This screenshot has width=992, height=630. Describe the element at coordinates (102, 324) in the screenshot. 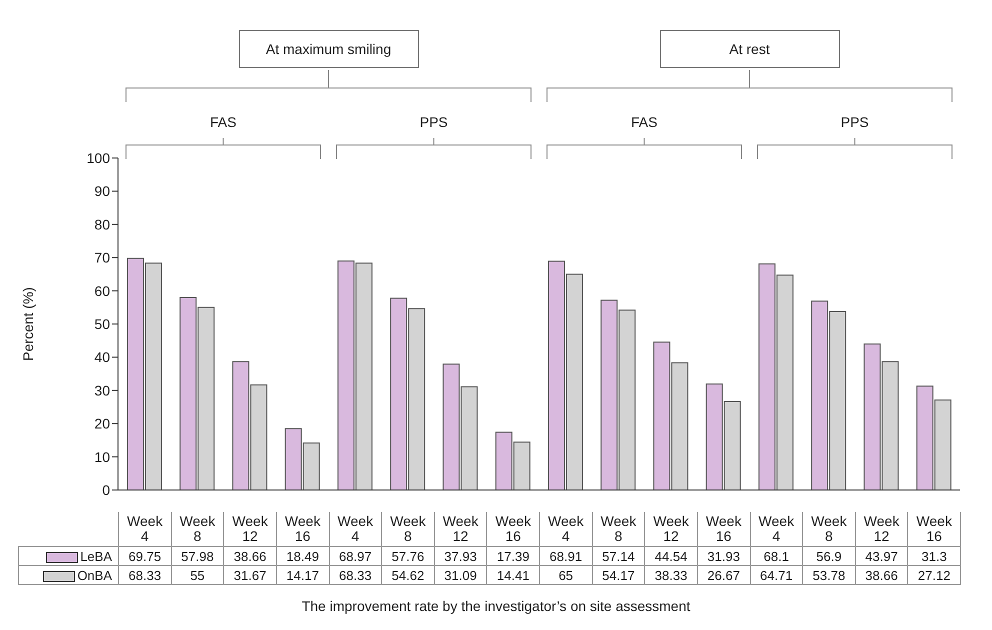

I see `y-tick-label: 50` at that location.